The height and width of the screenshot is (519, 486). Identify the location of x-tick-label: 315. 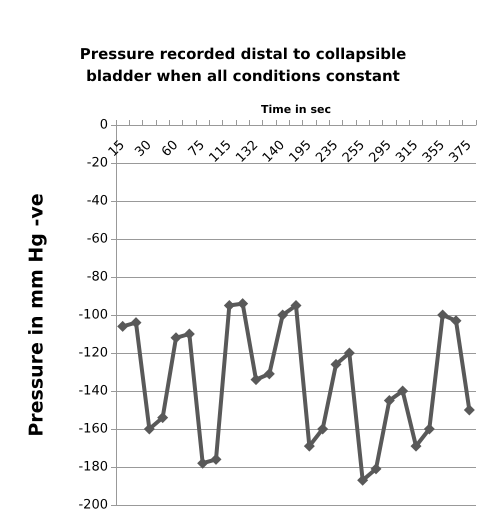
(407, 152).